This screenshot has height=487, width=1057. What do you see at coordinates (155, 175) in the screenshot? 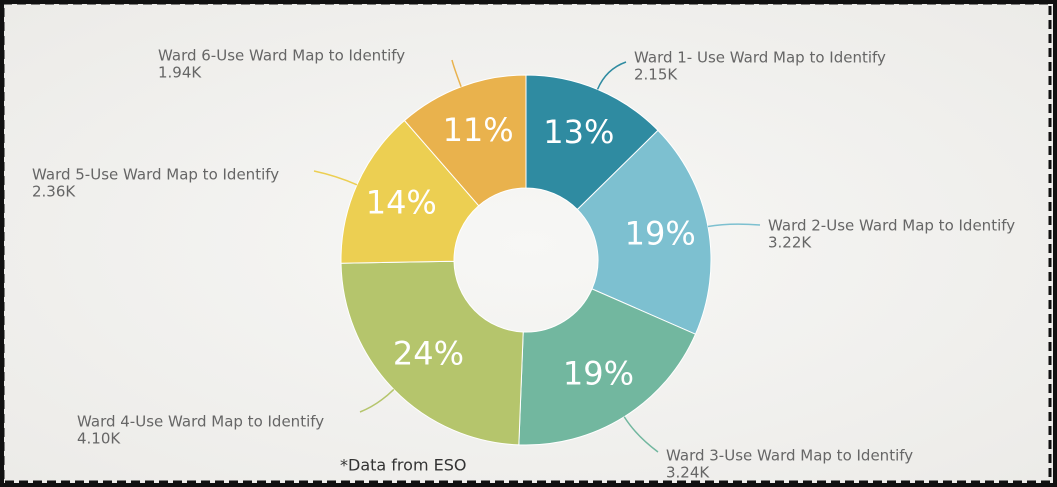
I see `category-label: Ward 5-Use Ward Map to Identify` at bounding box center [155, 175].